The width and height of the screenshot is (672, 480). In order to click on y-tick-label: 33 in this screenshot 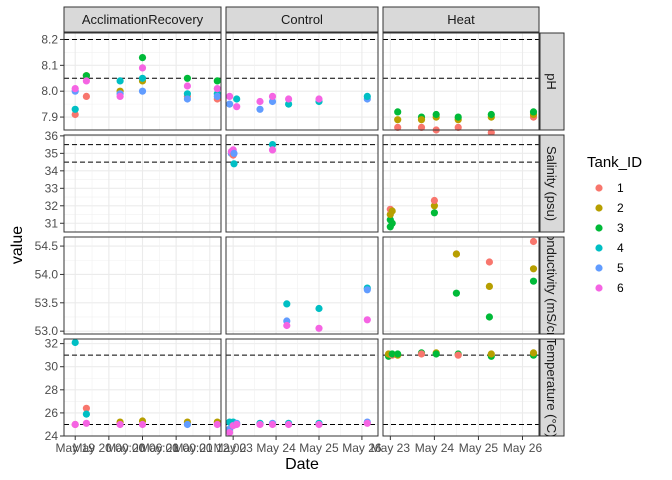, I will do `click(52, 188)`.